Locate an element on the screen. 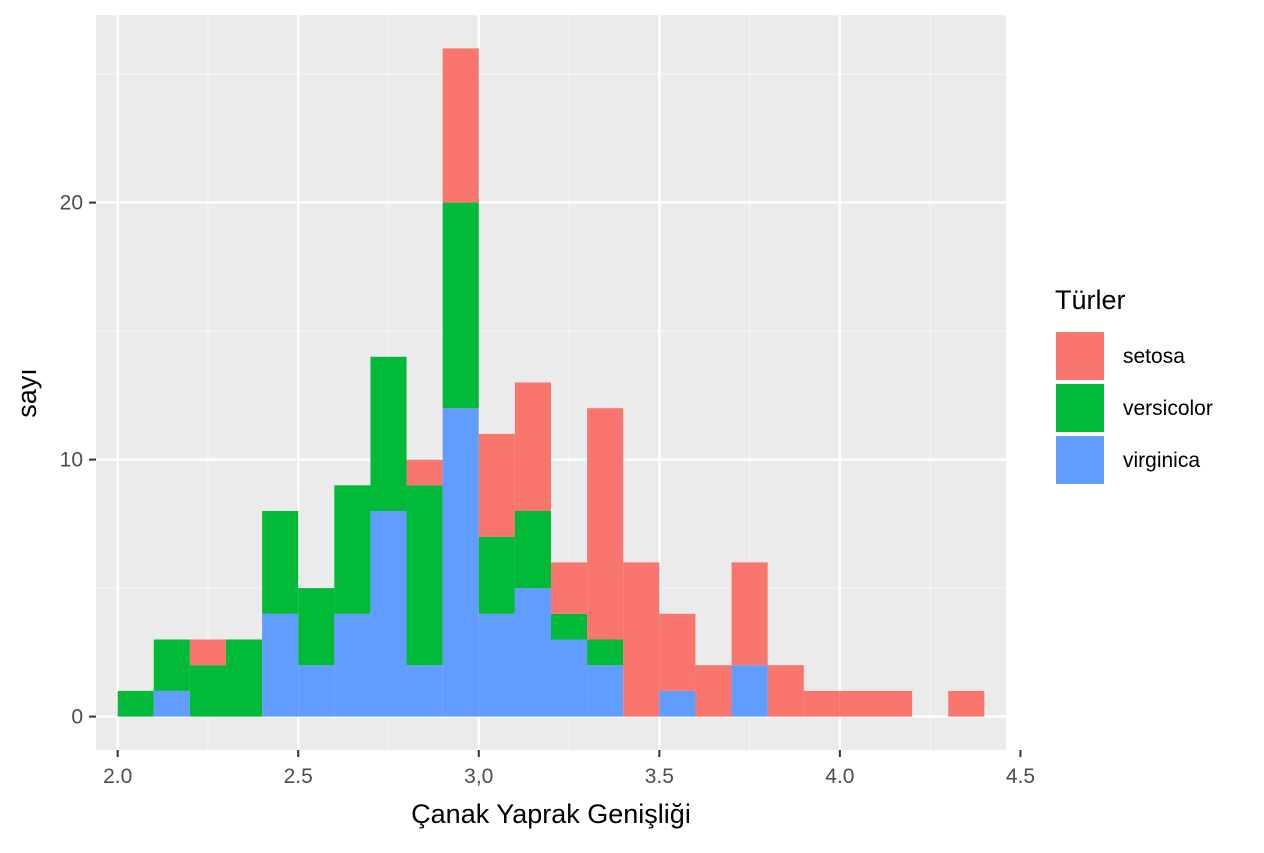 The height and width of the screenshot is (853, 1264). legend-label-versicolor: versicolor is located at coordinates (1168, 408).